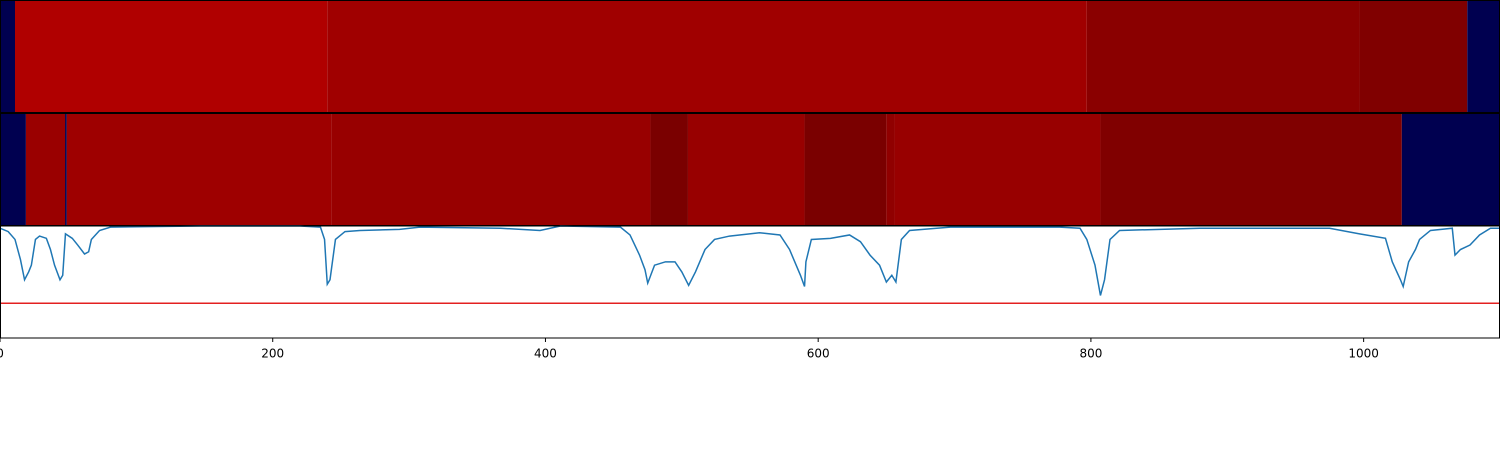 This screenshot has height=450, width=1500. I want to click on x-tick-label: 1000, so click(1363, 354).